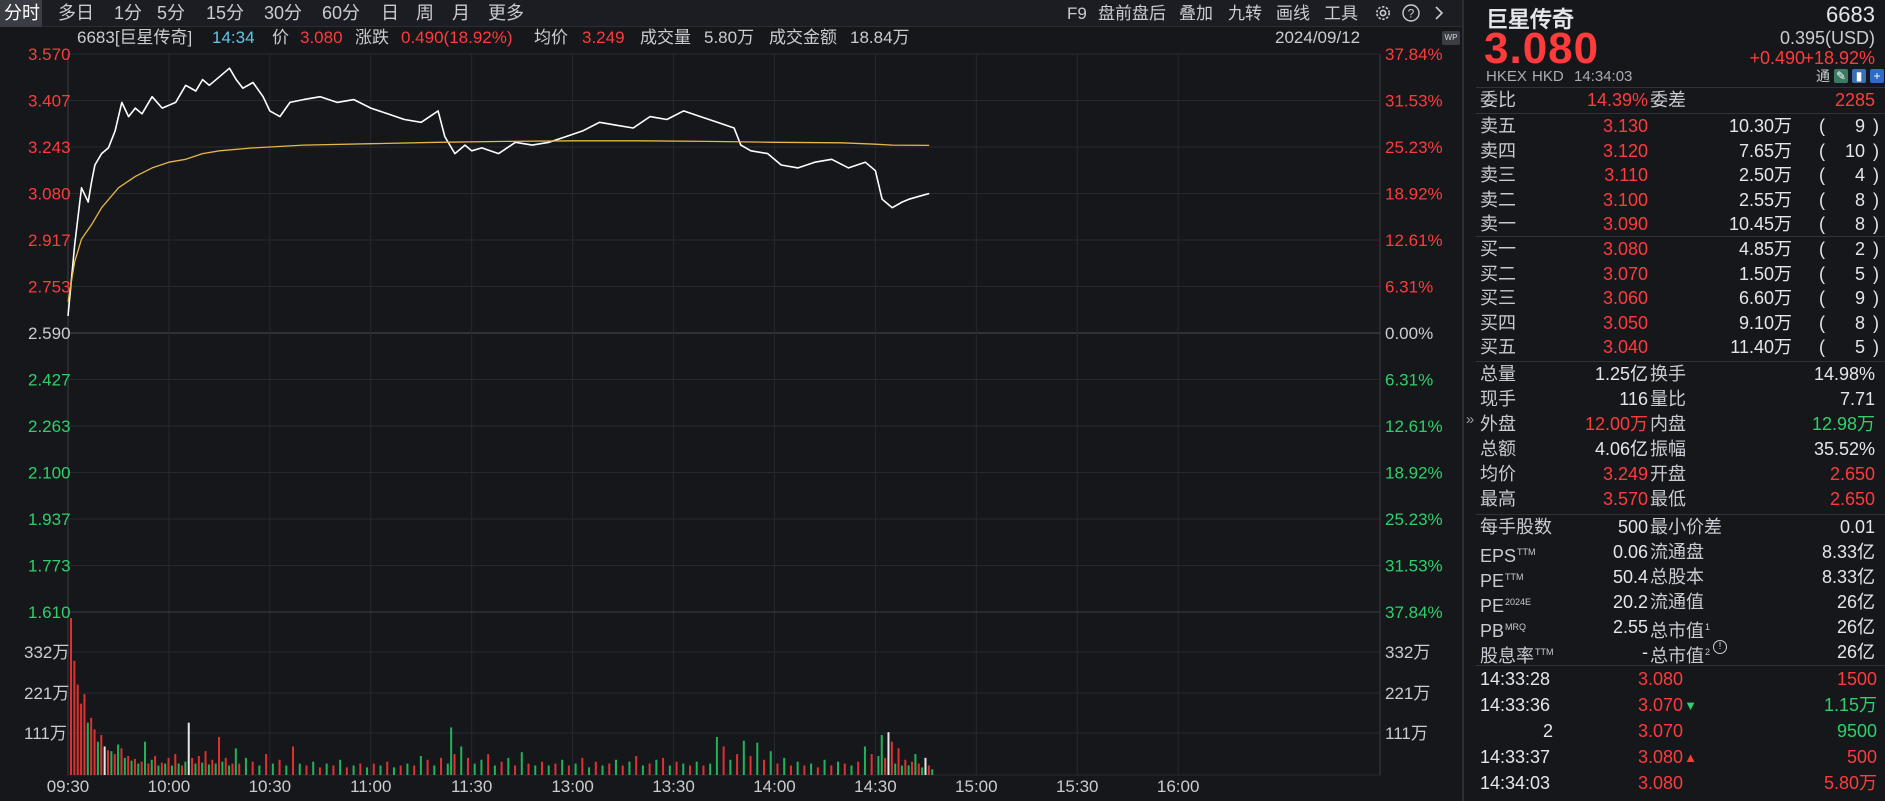 This screenshot has height=801, width=1885. I want to click on paren-open: (, so click(1822, 224).